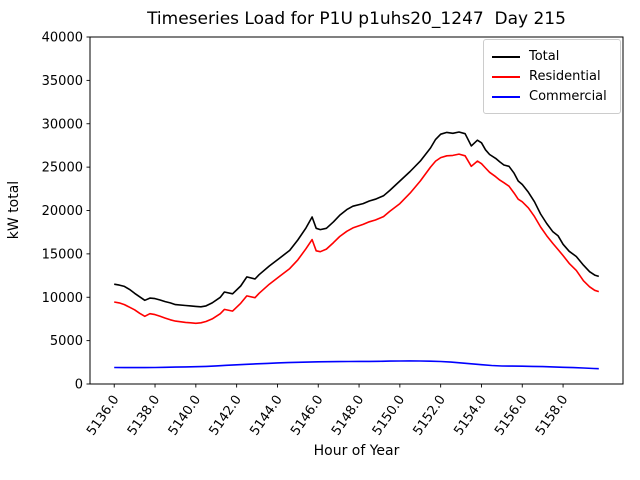  What do you see at coordinates (506, 97) in the screenshot?
I see `legend-line-swatch-commercial` at bounding box center [506, 97].